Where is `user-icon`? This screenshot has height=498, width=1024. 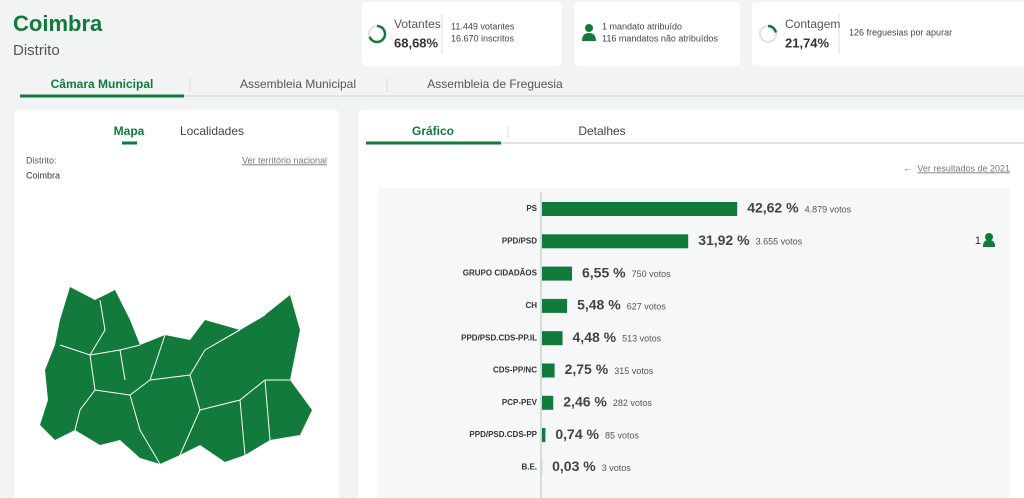
user-icon is located at coordinates (989, 240).